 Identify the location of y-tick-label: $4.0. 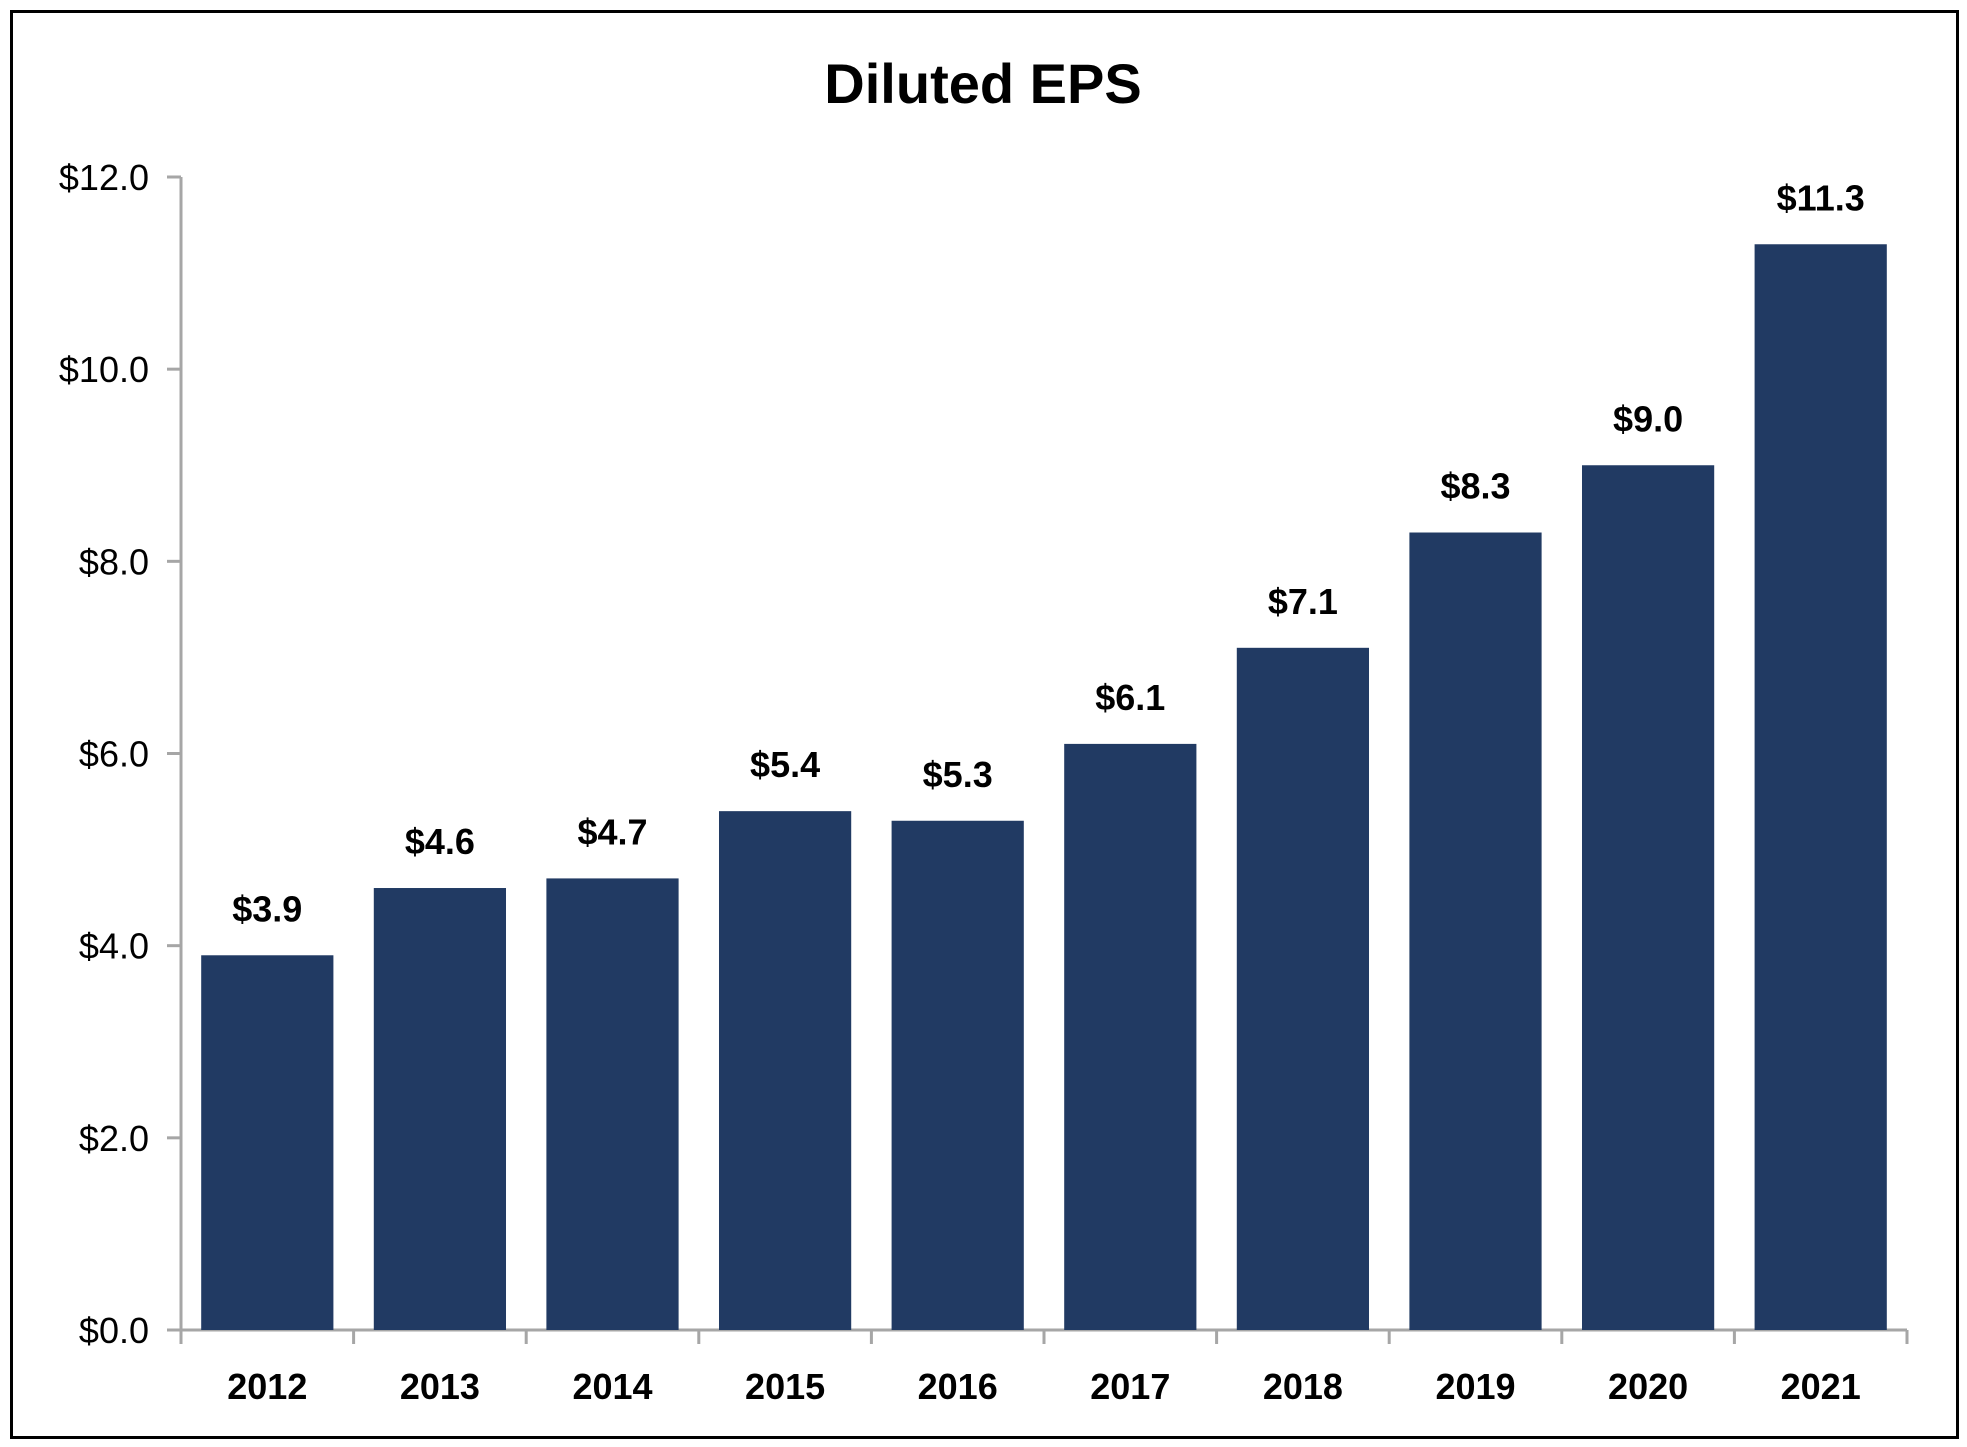
(114, 946).